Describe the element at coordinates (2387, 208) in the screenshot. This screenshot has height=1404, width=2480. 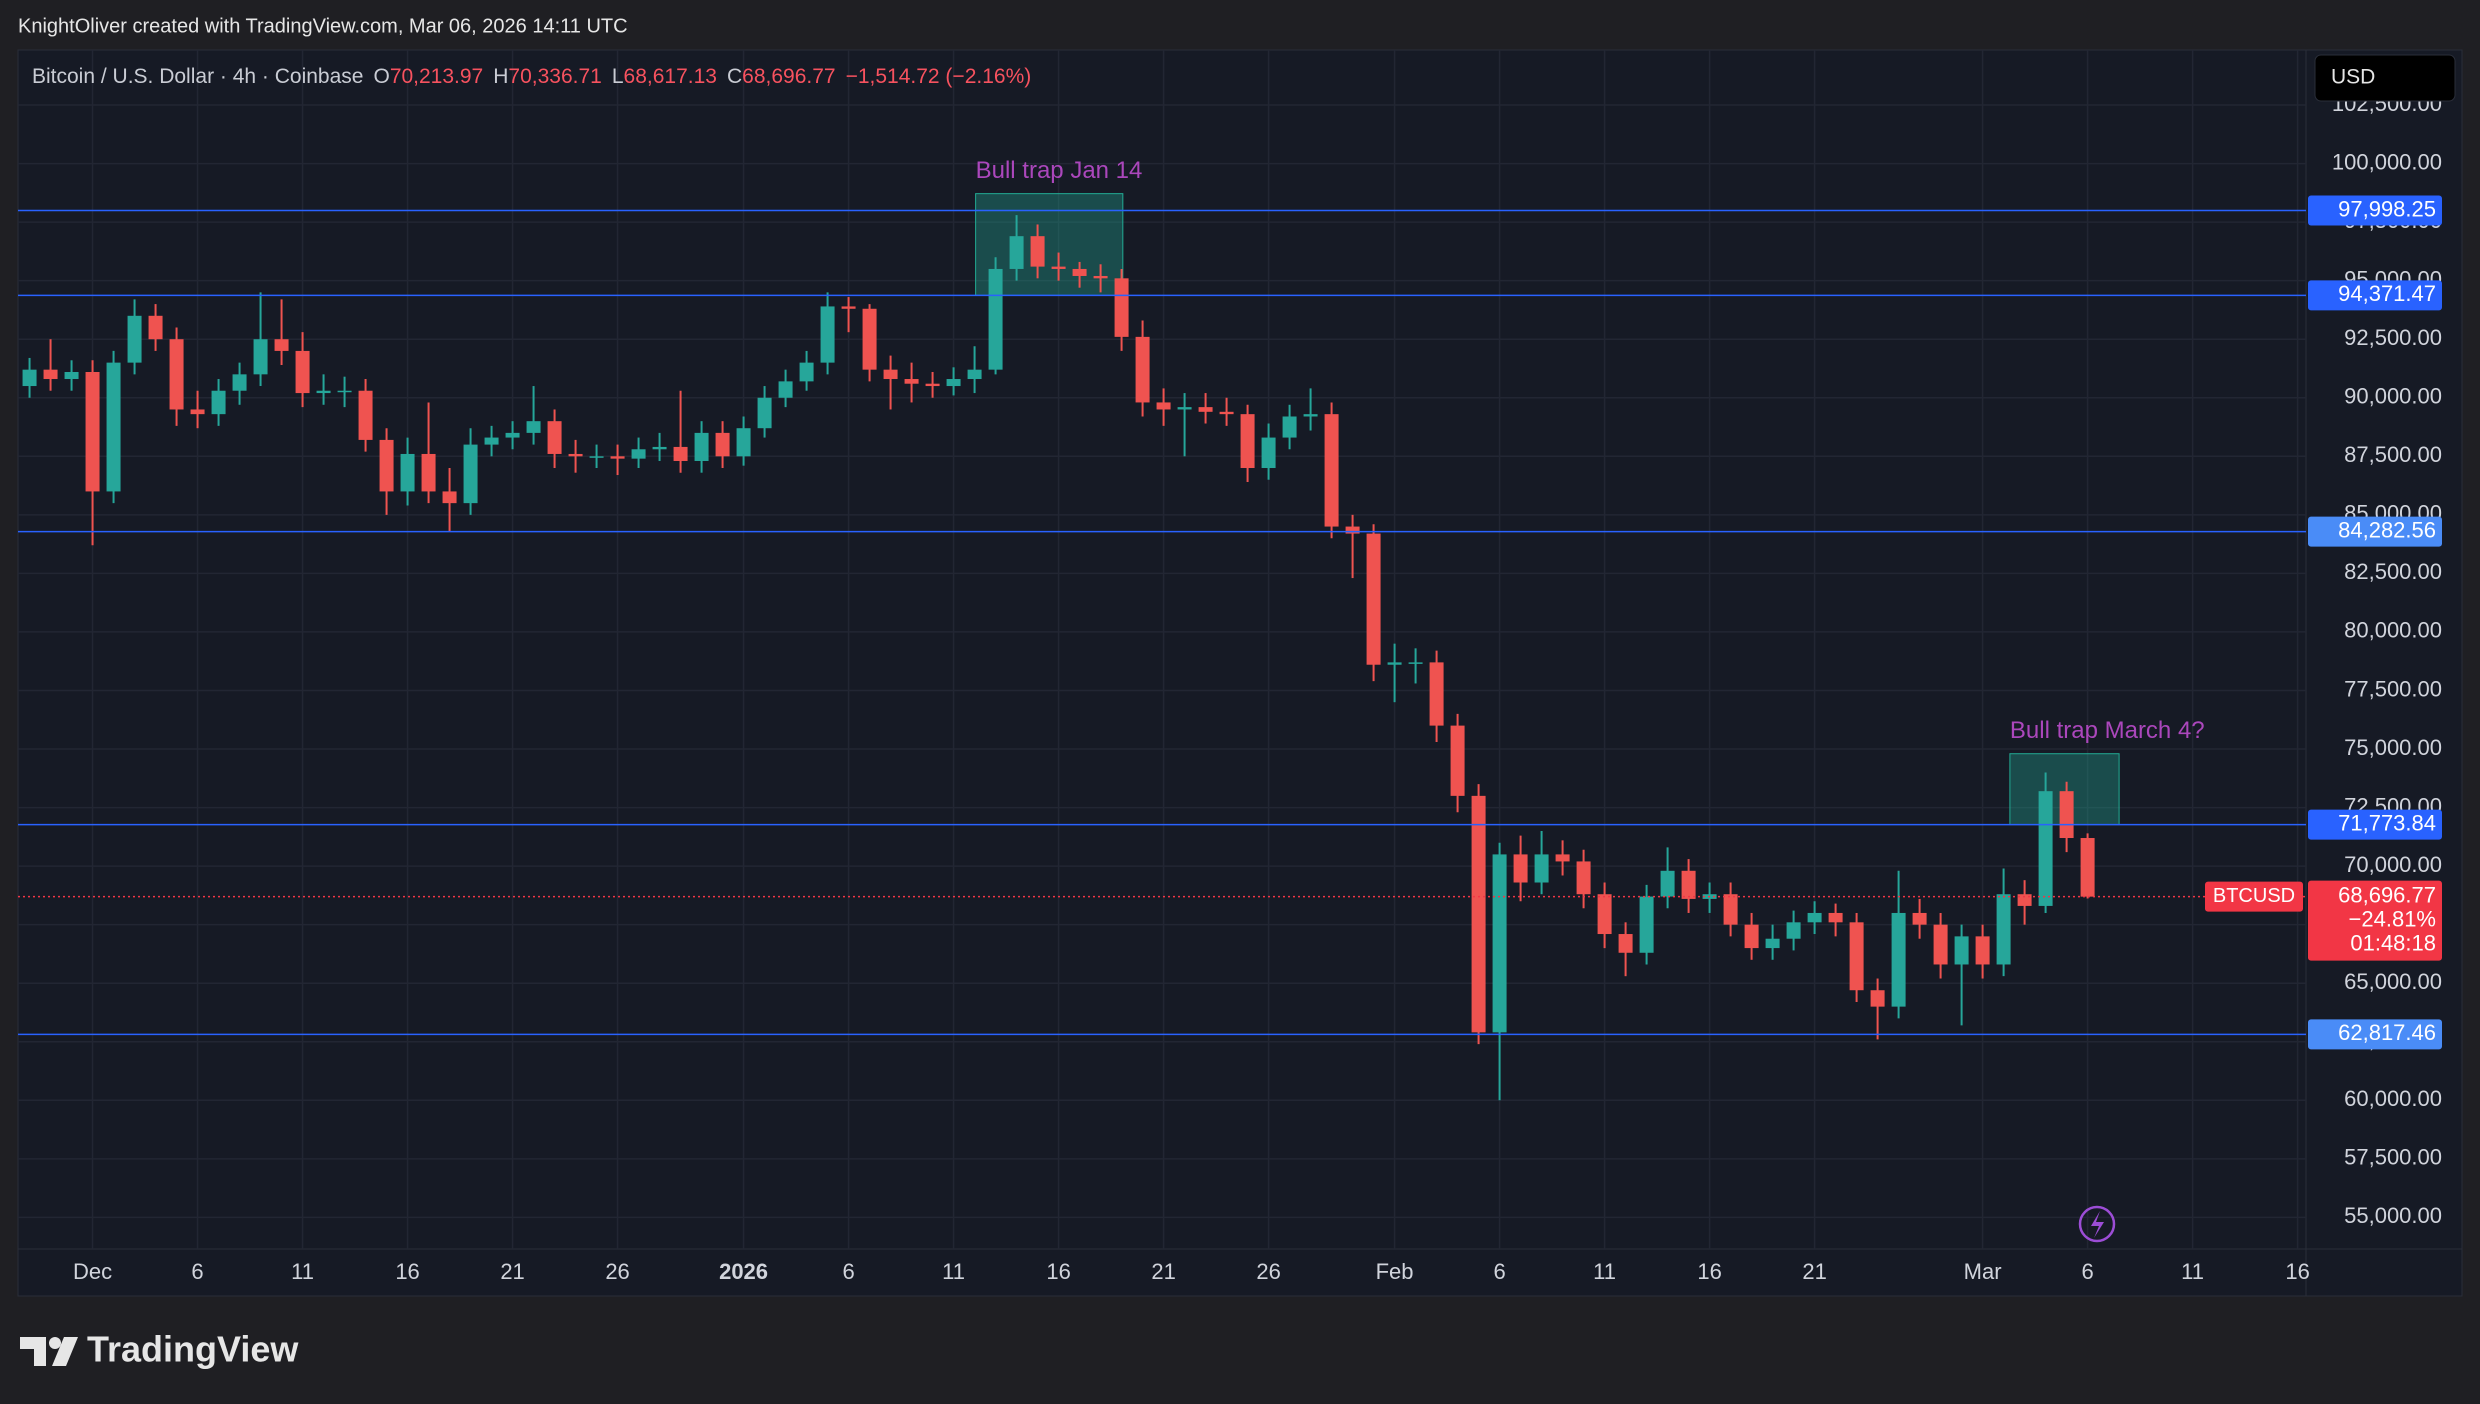
I see `level-label: 97,998.25` at that location.